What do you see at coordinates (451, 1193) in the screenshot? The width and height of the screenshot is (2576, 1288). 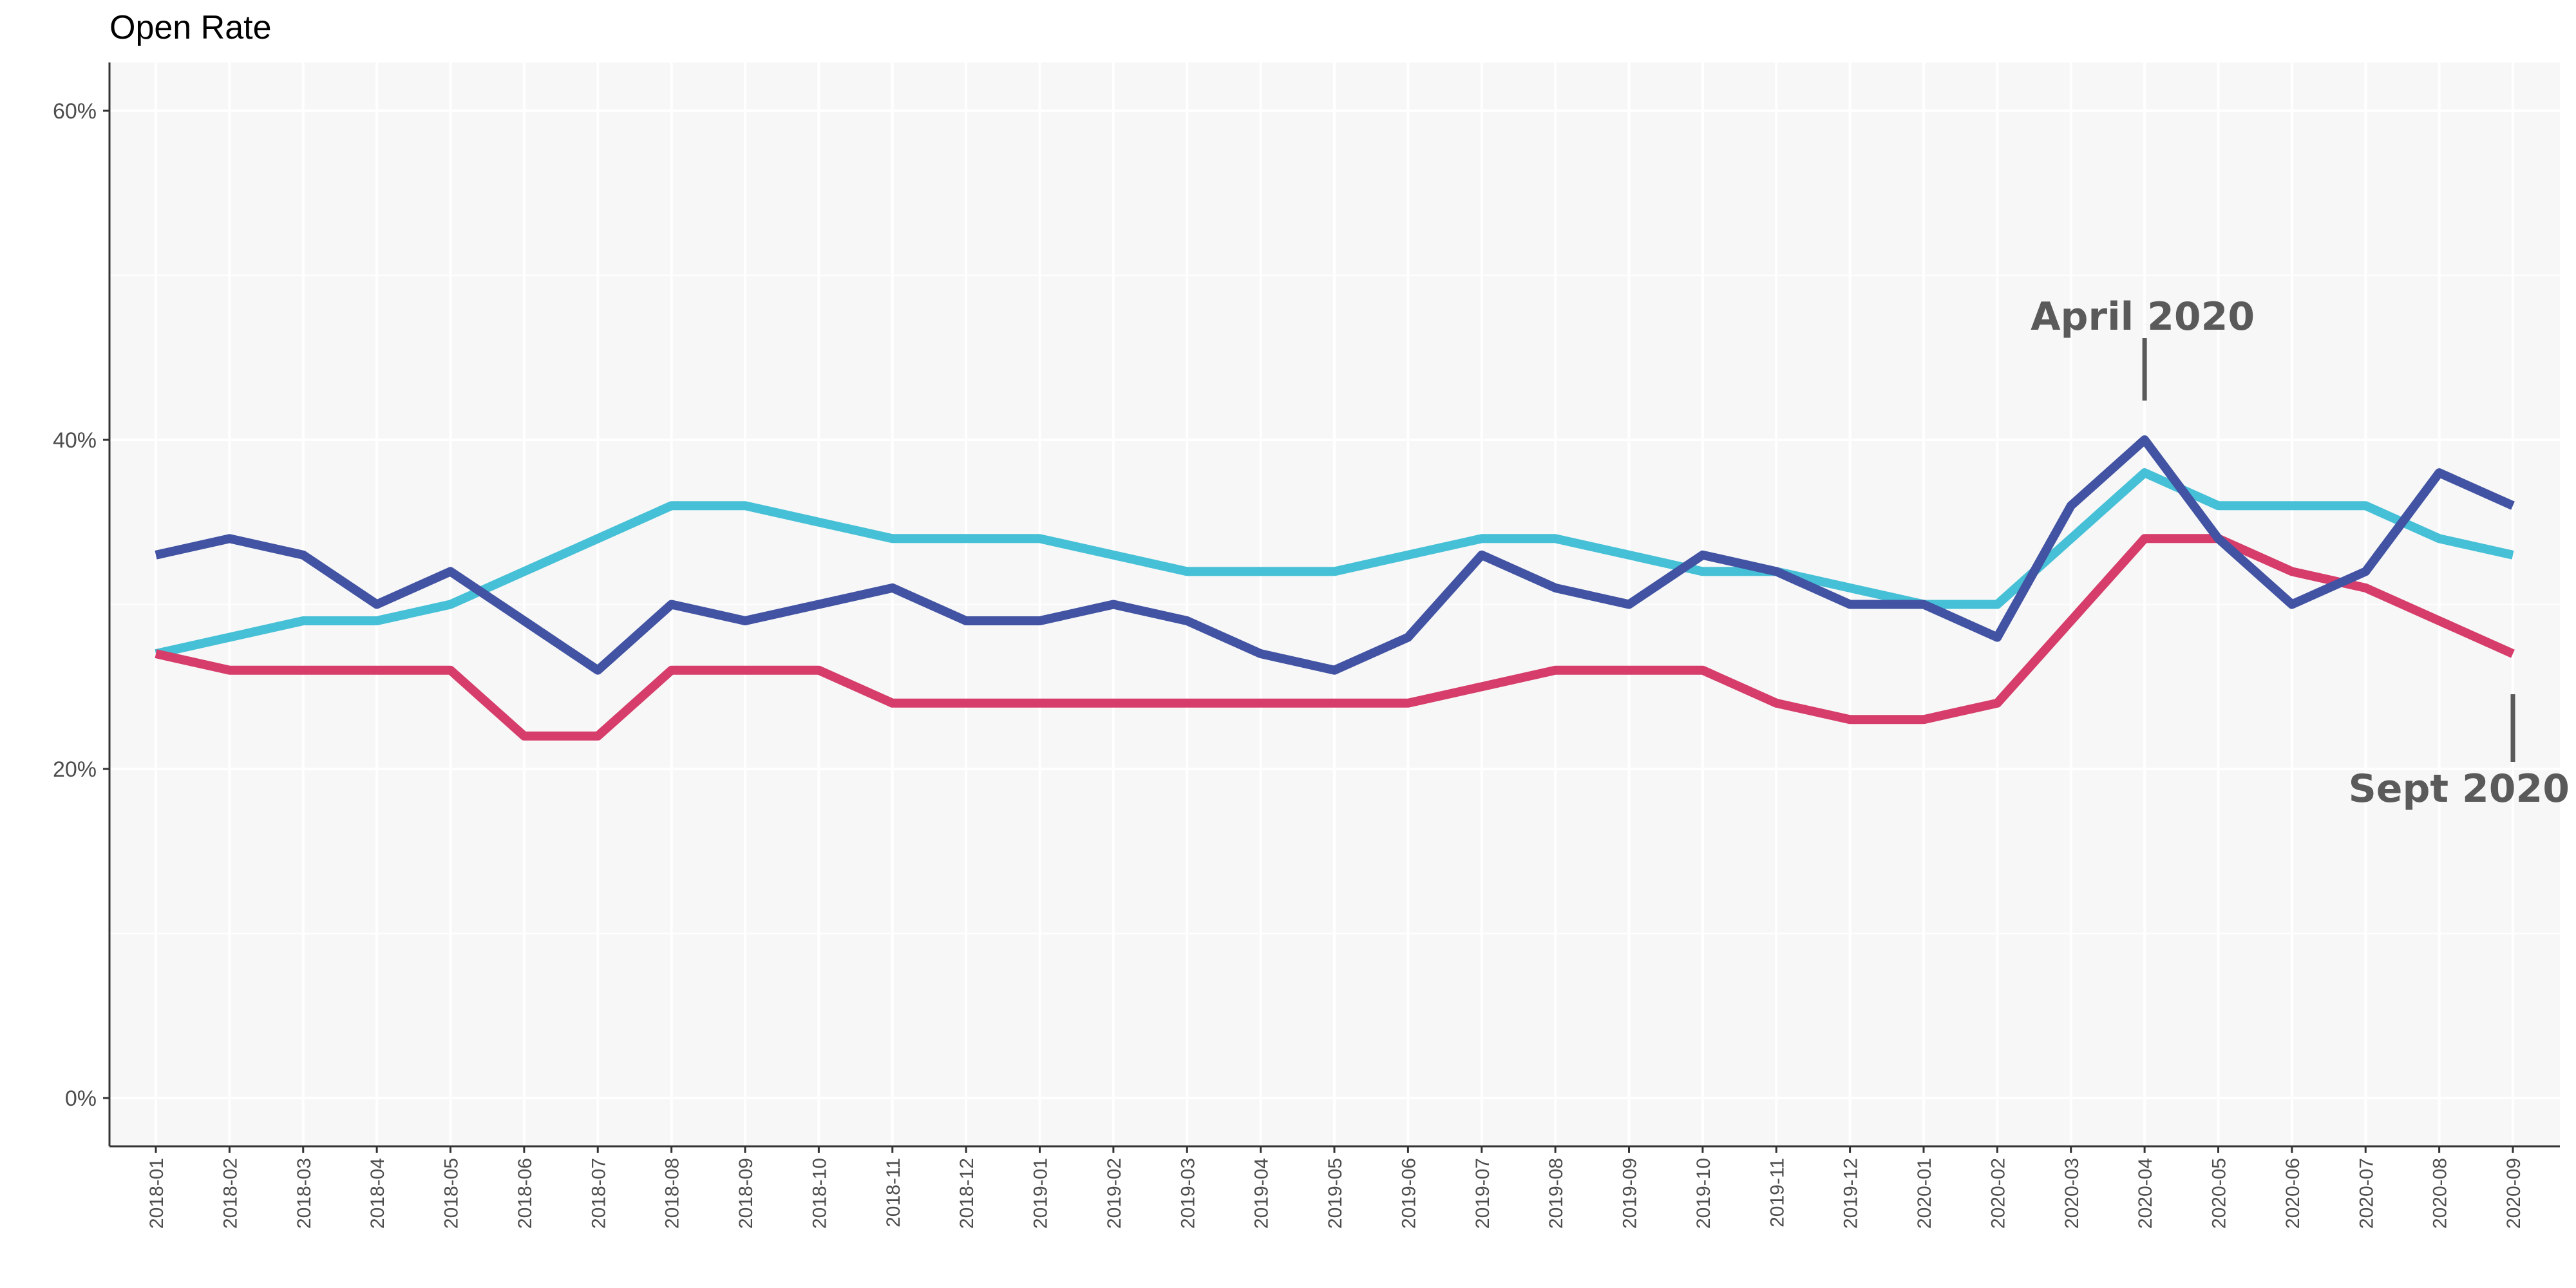 I see `x-tick-label: 2018-05` at bounding box center [451, 1193].